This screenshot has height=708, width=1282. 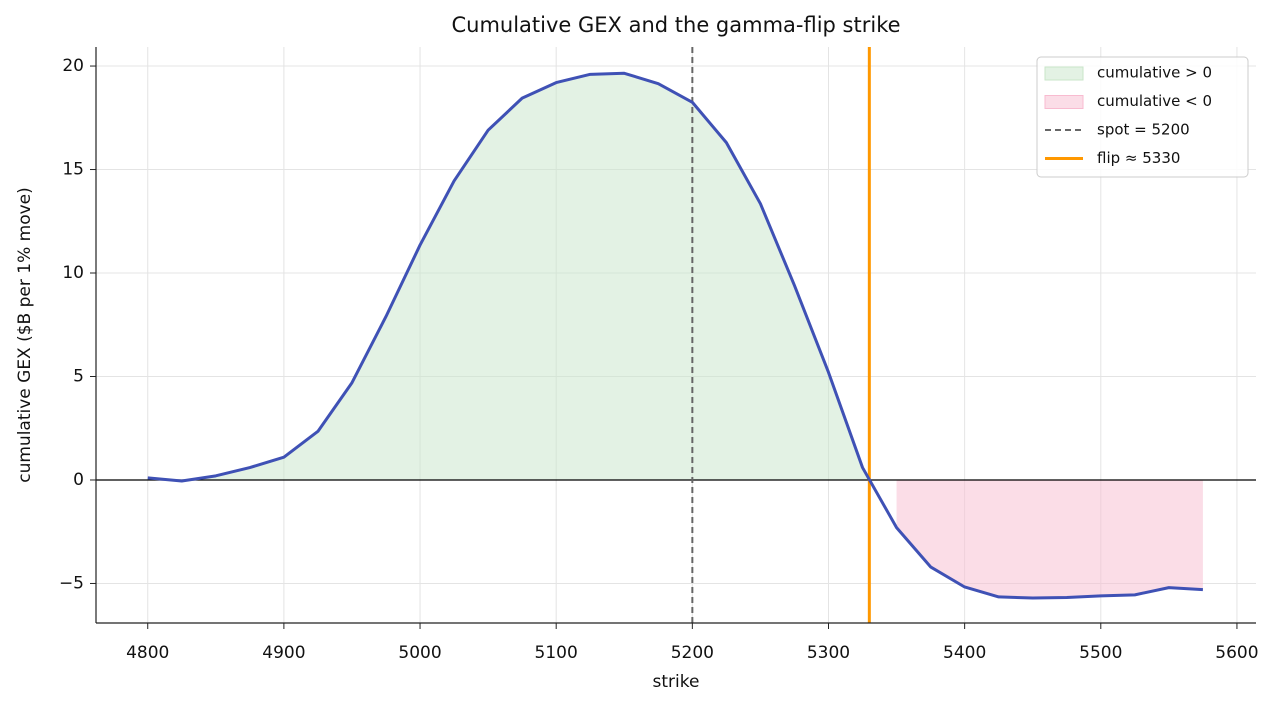 I want to click on area-fill, so click(x=1049, y=538).